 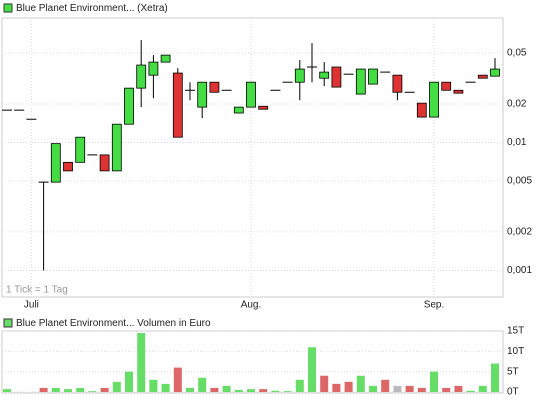 I want to click on y-tick-label: 0T, so click(x=513, y=392).